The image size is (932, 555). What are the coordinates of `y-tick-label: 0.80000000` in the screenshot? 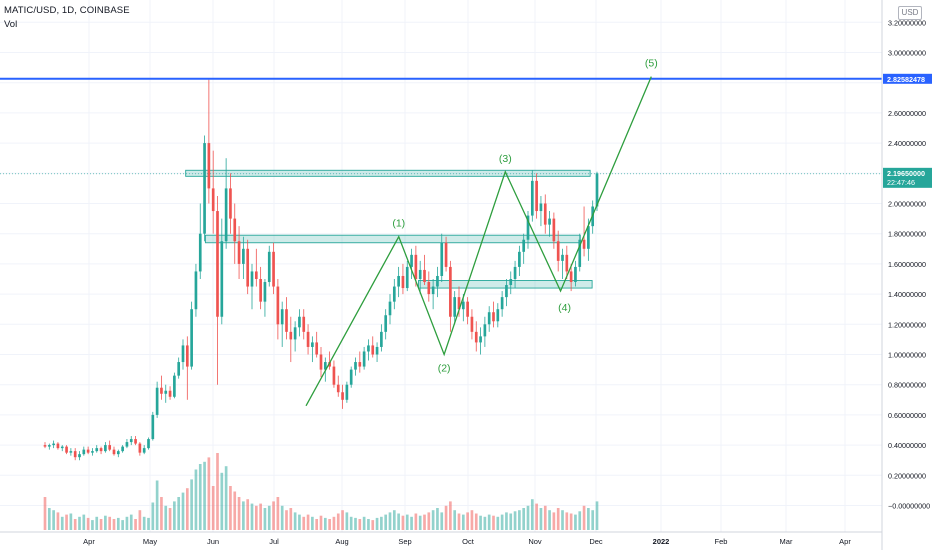 It's located at (907, 385).